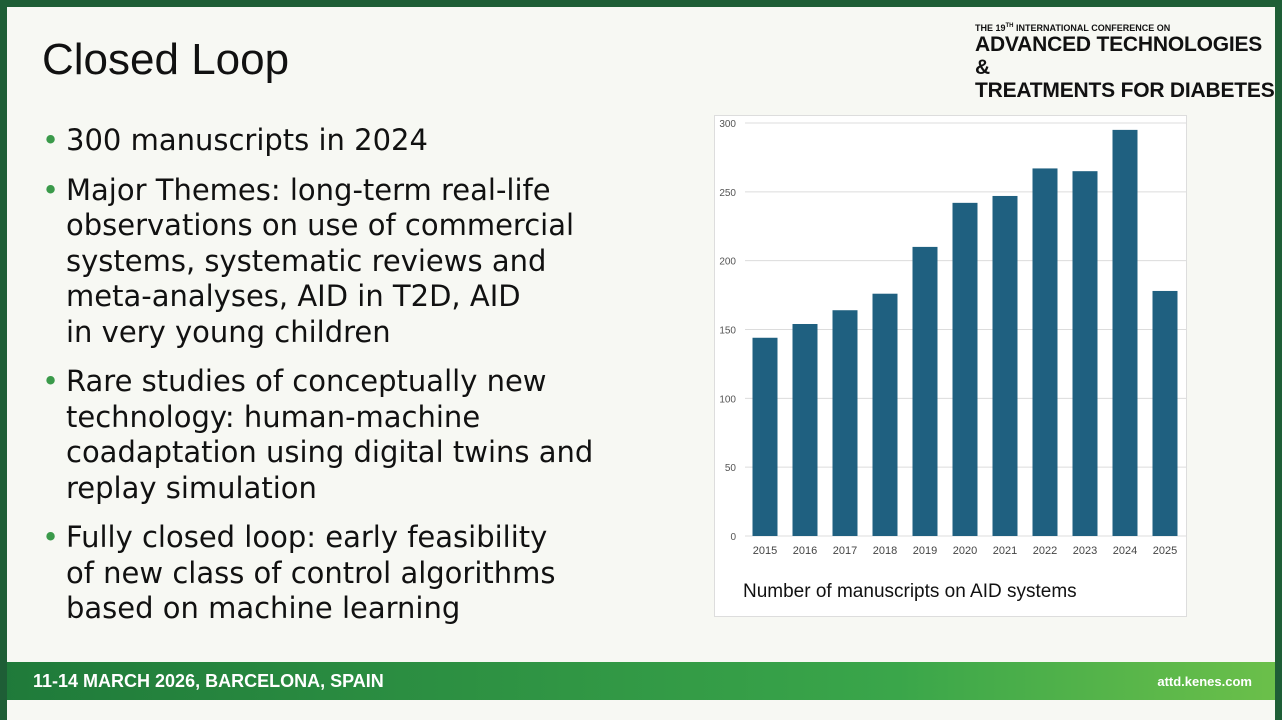 The width and height of the screenshot is (1282, 720). What do you see at coordinates (1009, 26) in the screenshot?
I see `logo-text: TH` at bounding box center [1009, 26].